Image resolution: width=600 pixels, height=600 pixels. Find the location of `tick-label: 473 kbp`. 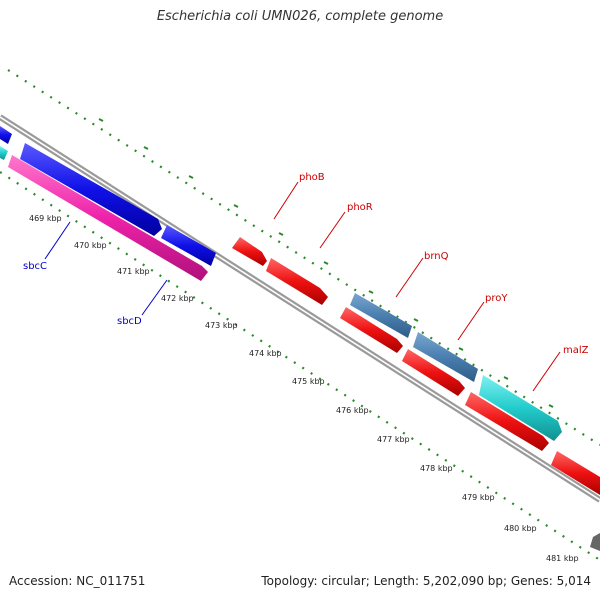

tick-label: 473 kbp is located at coordinates (221, 325).